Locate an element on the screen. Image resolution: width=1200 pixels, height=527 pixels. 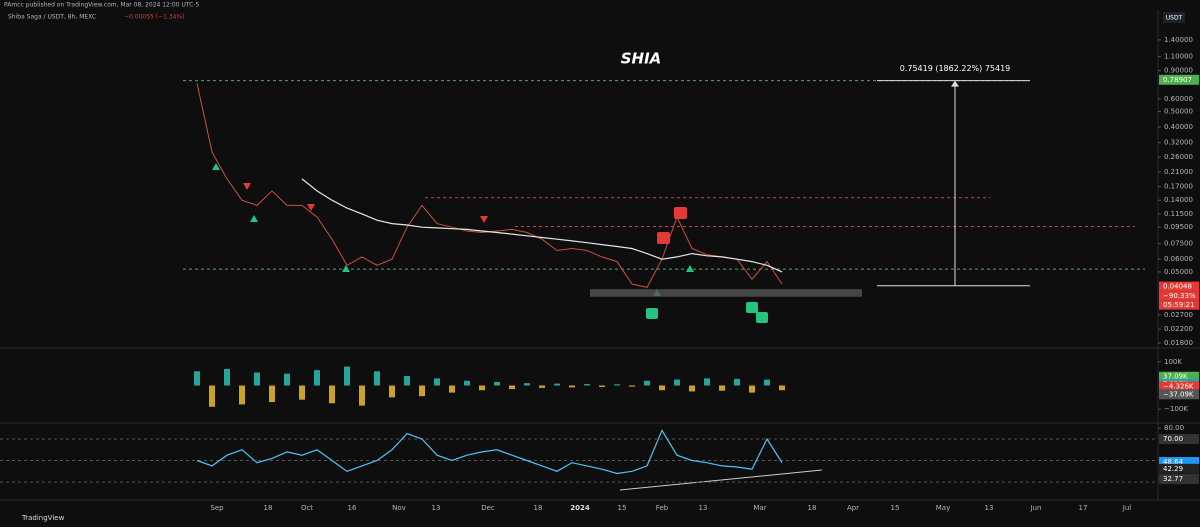
price-tag-label: 0.78907 is located at coordinates (1177, 80).